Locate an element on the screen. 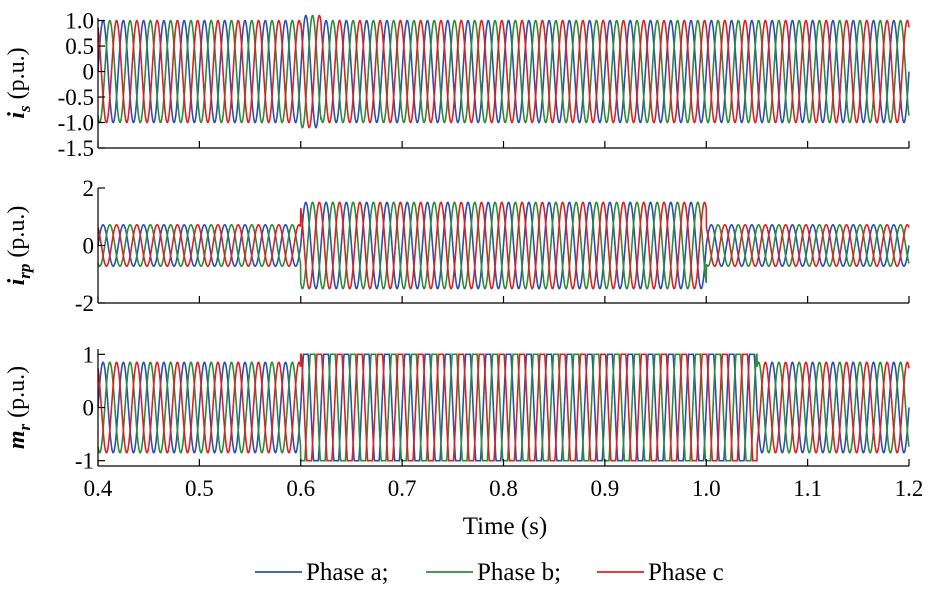 The width and height of the screenshot is (931, 596). x-tick-label: 0.9 is located at coordinates (605, 488).